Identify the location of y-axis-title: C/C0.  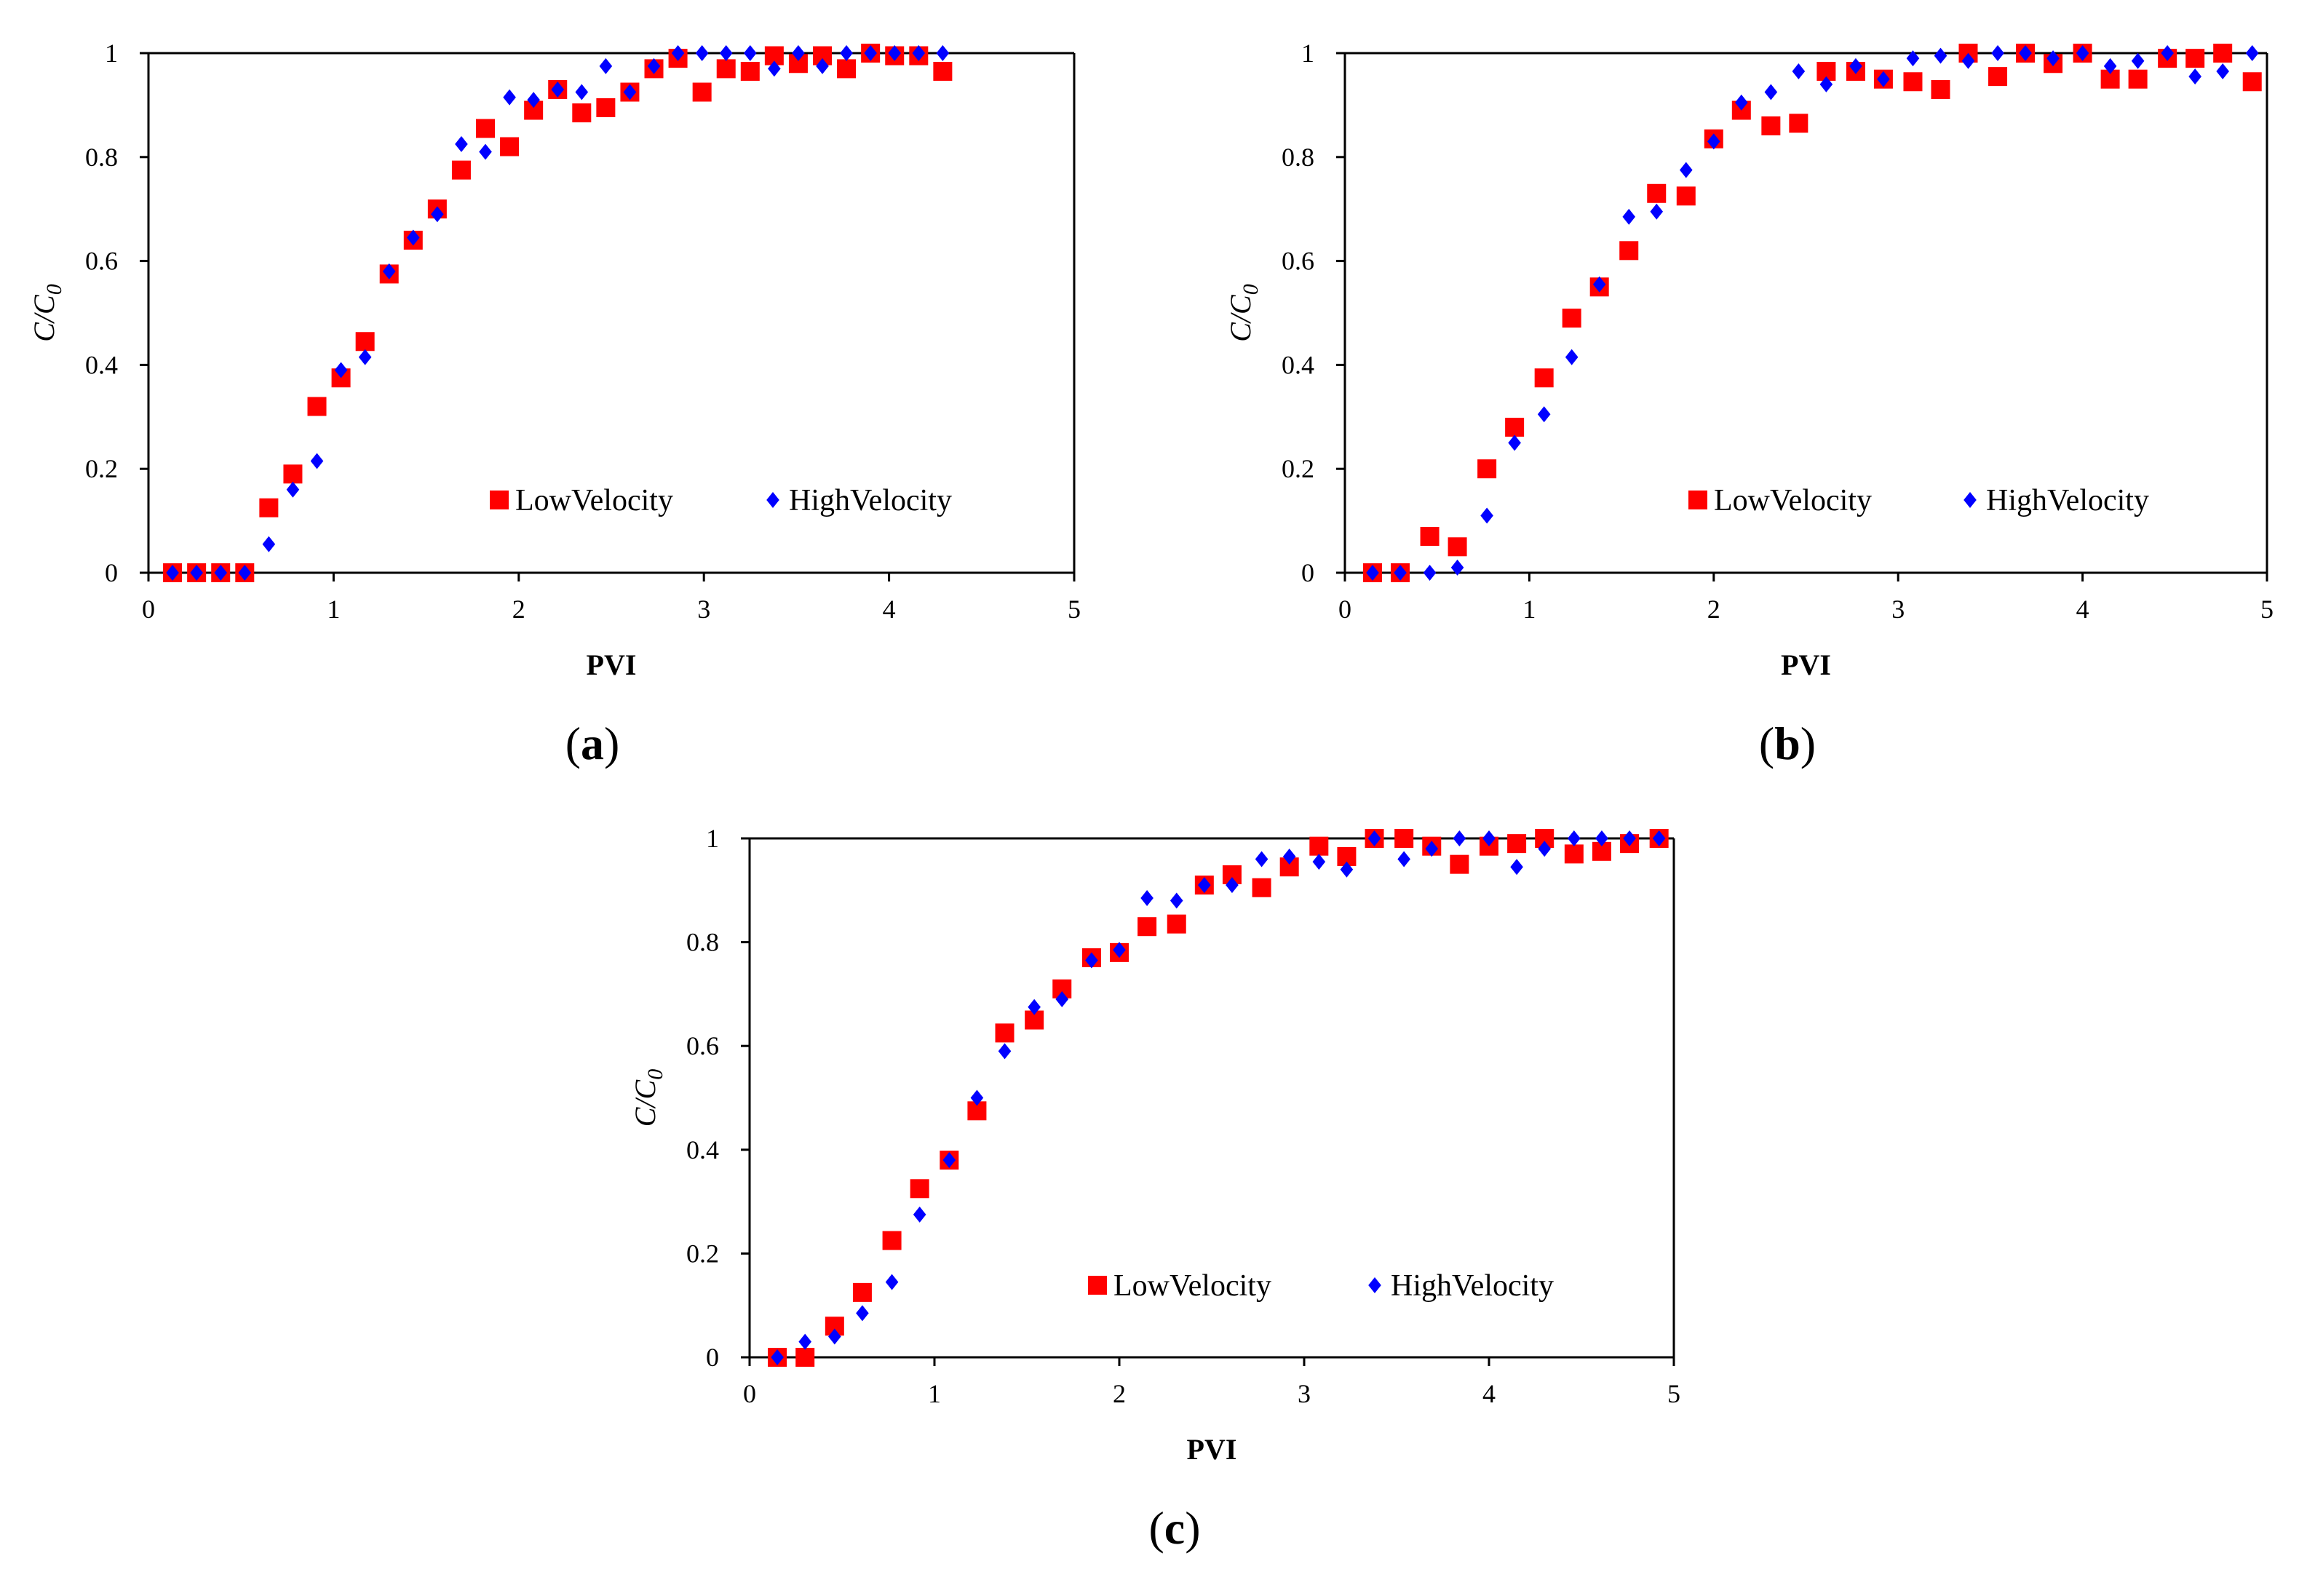
(47, 312).